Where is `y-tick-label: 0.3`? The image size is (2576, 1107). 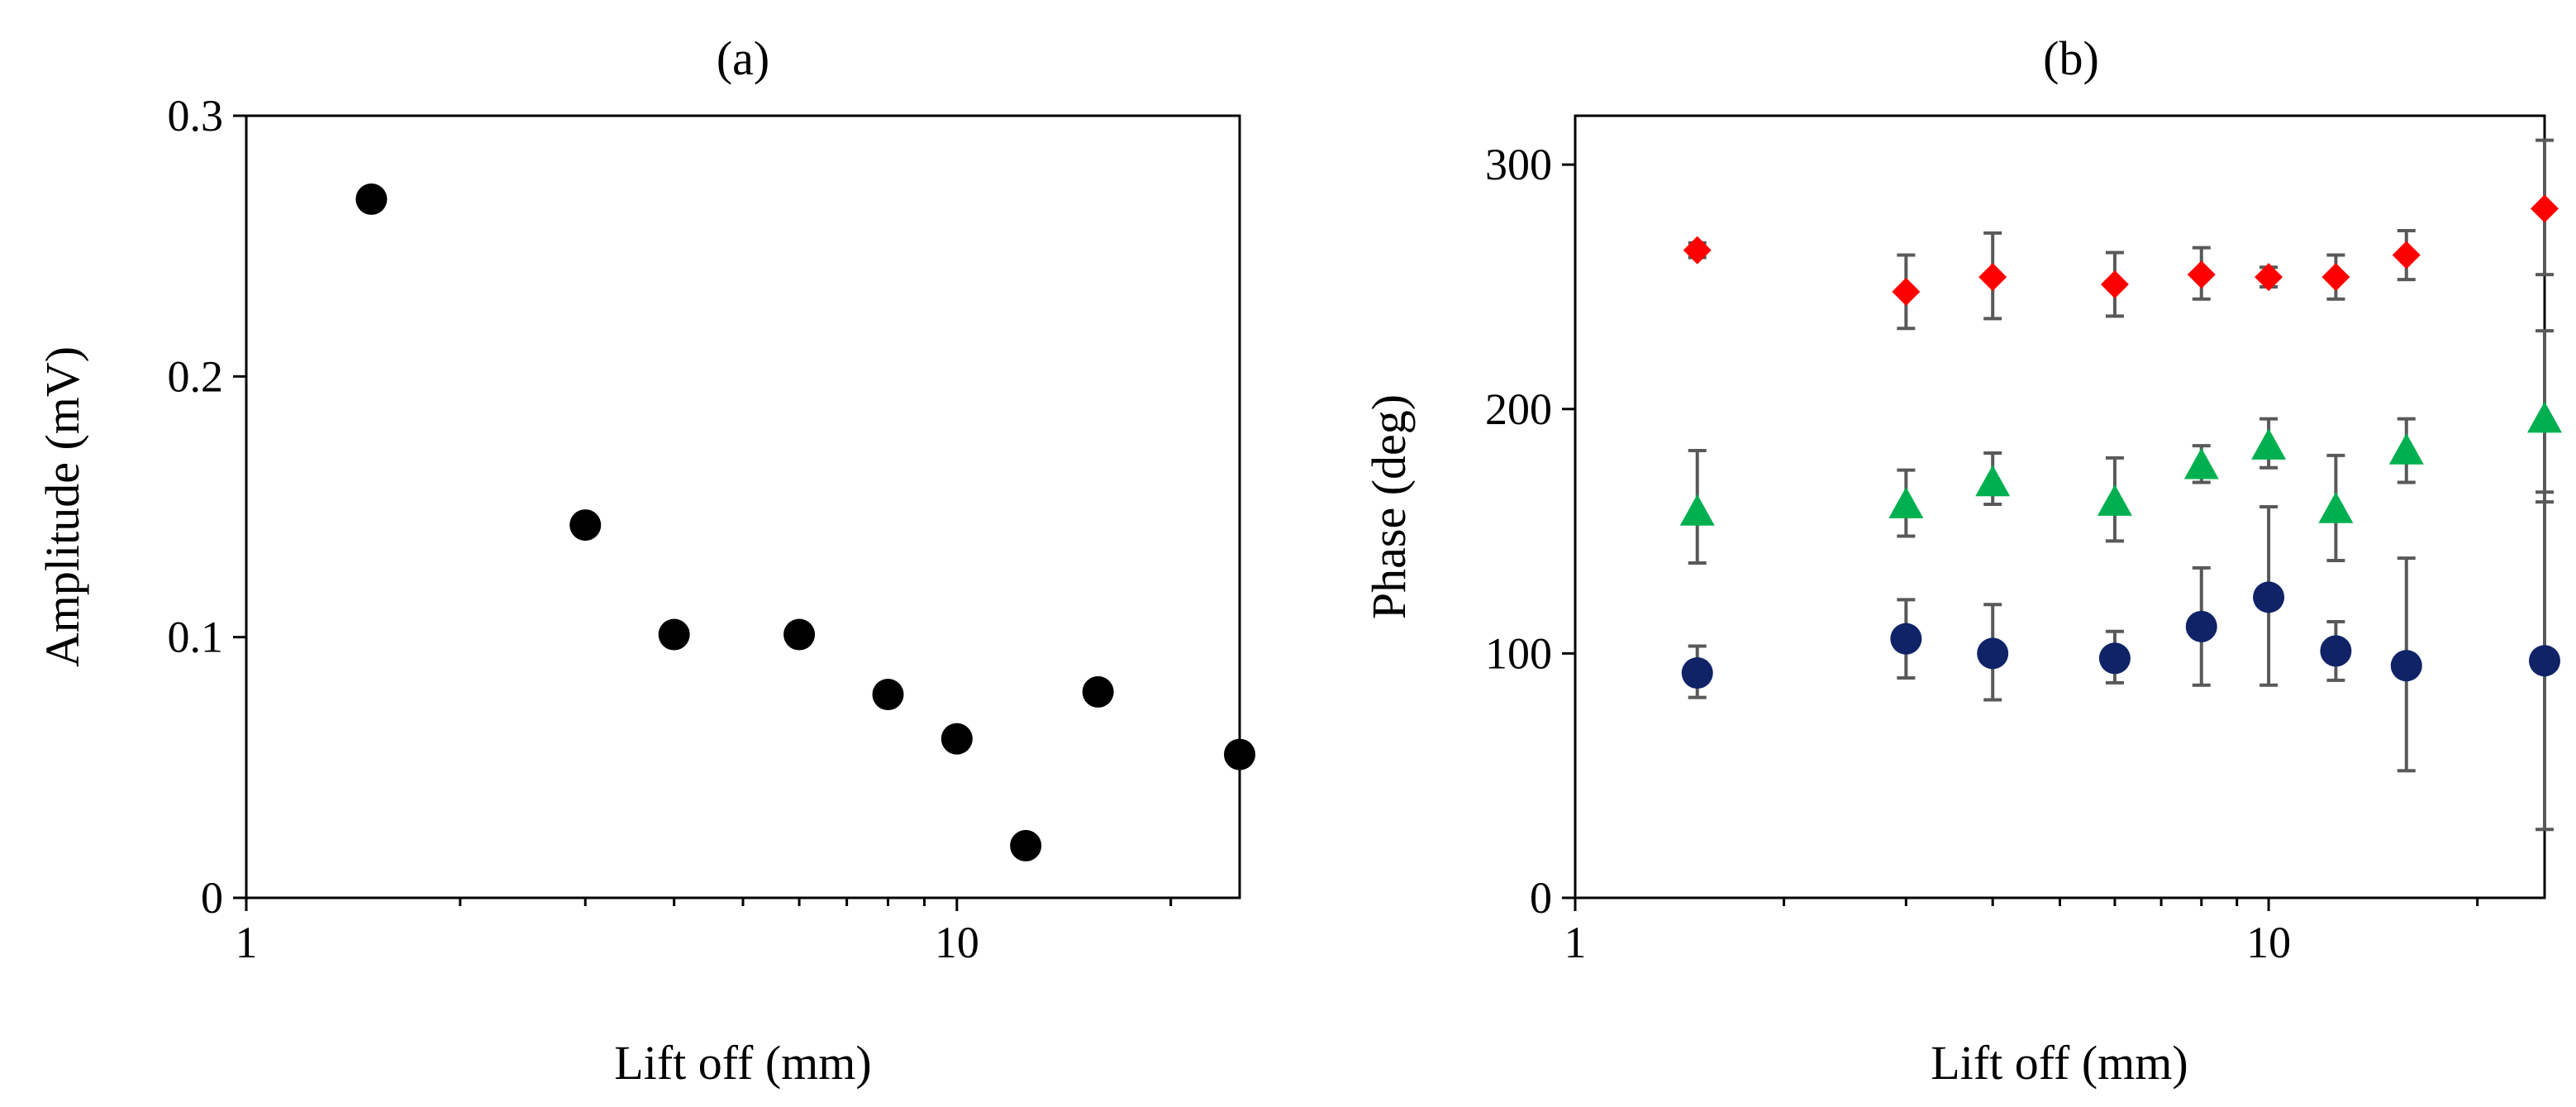 y-tick-label: 0.3 is located at coordinates (196, 116).